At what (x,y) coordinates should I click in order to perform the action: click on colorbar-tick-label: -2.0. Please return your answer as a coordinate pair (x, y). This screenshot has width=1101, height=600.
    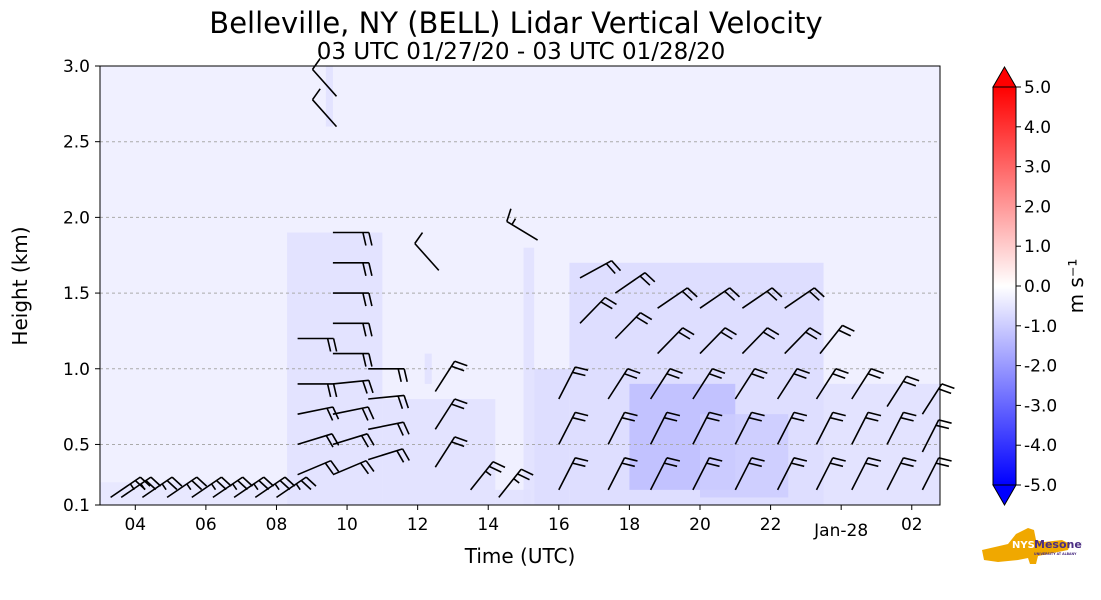
    Looking at the image, I should click on (1040, 367).